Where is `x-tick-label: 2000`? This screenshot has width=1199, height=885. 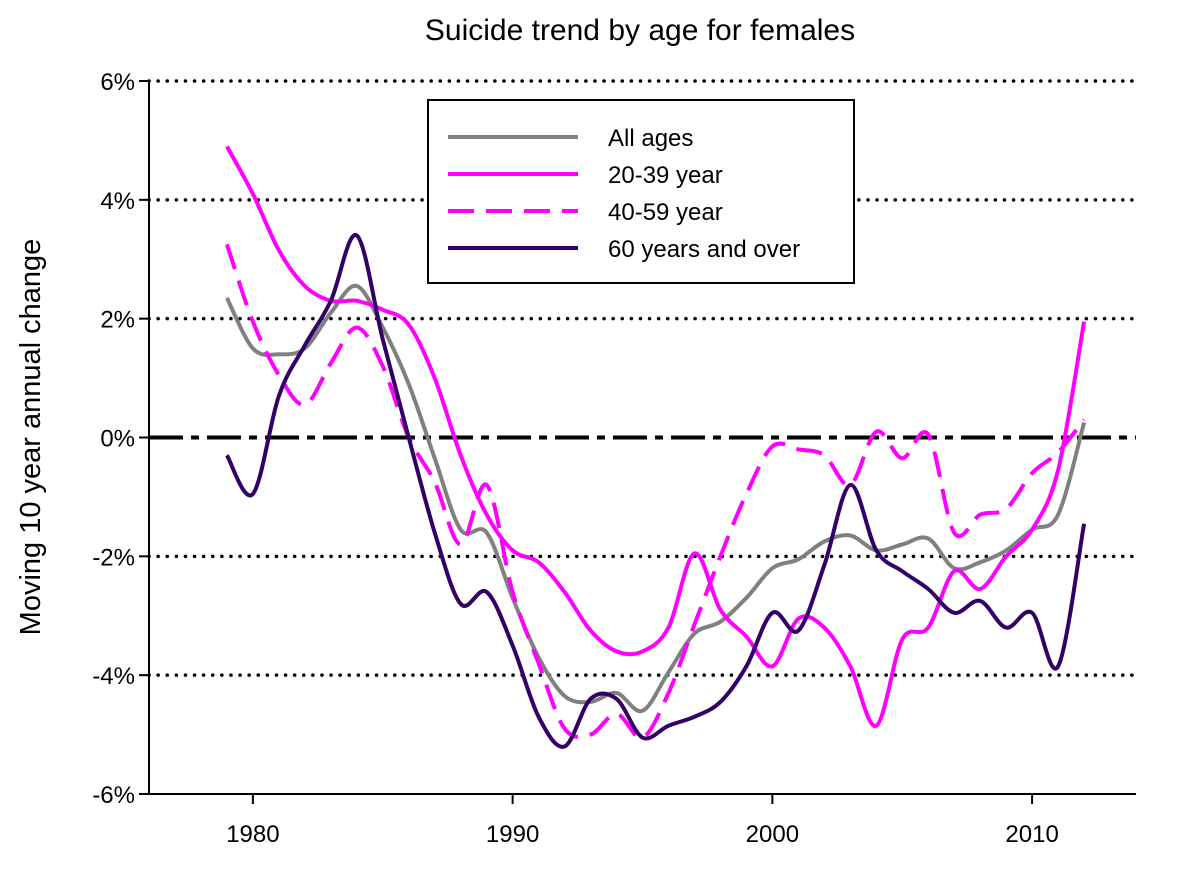
x-tick-label: 2000 is located at coordinates (772, 834).